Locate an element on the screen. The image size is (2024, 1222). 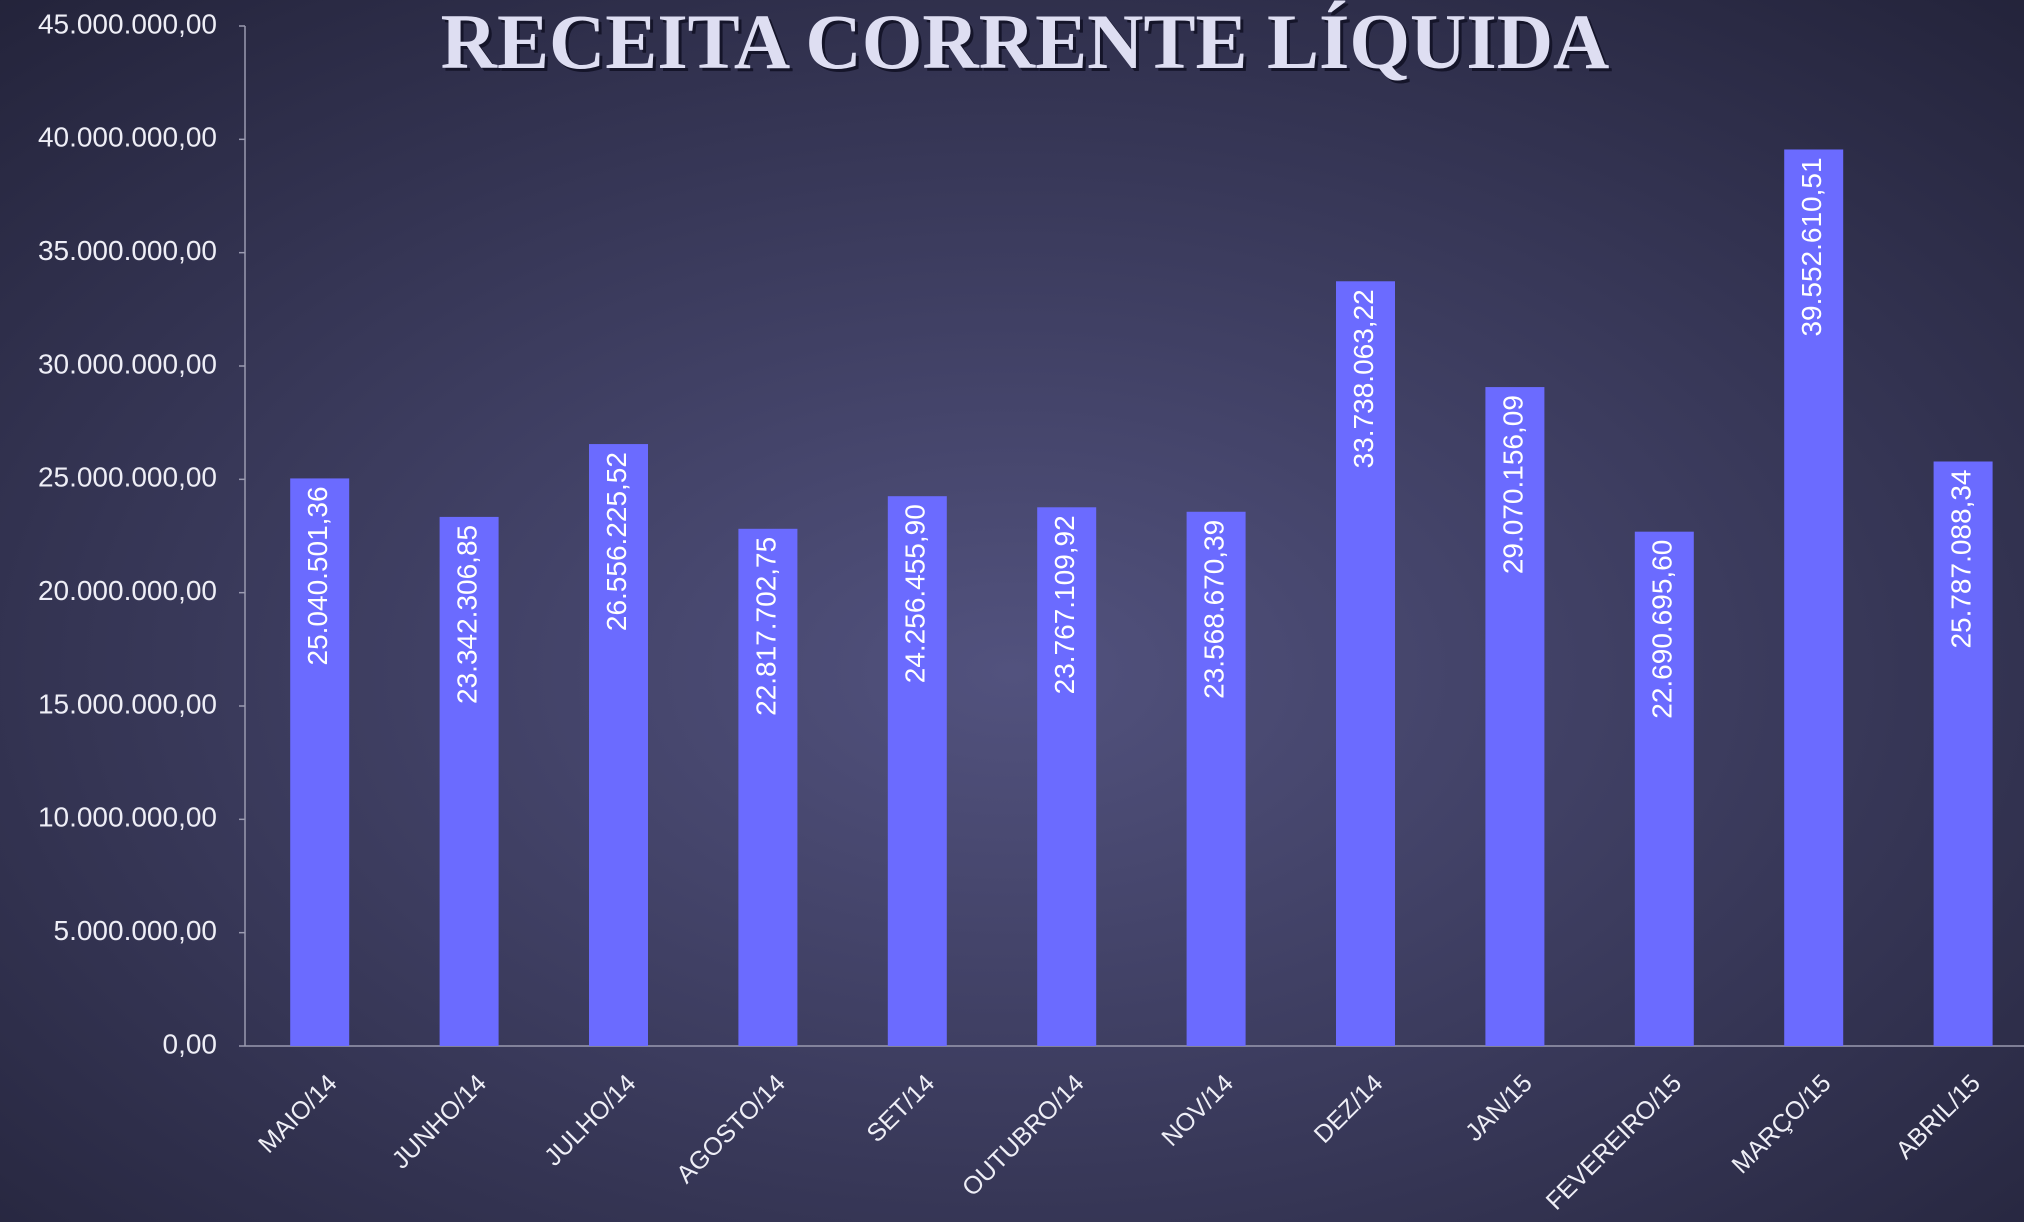
y-tick-label: 10.000.000,00 is located at coordinates (127, 817).